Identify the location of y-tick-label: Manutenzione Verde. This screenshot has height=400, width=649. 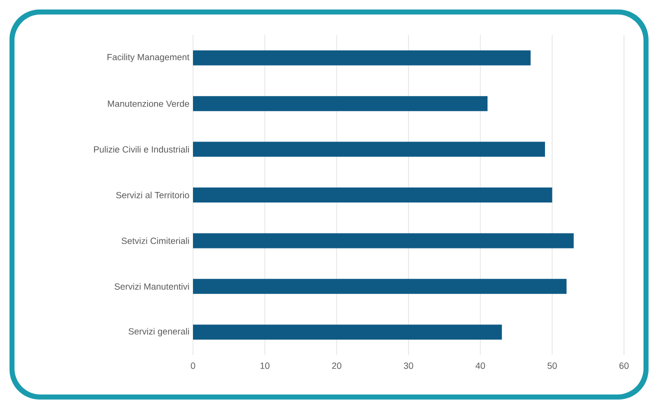
(149, 103).